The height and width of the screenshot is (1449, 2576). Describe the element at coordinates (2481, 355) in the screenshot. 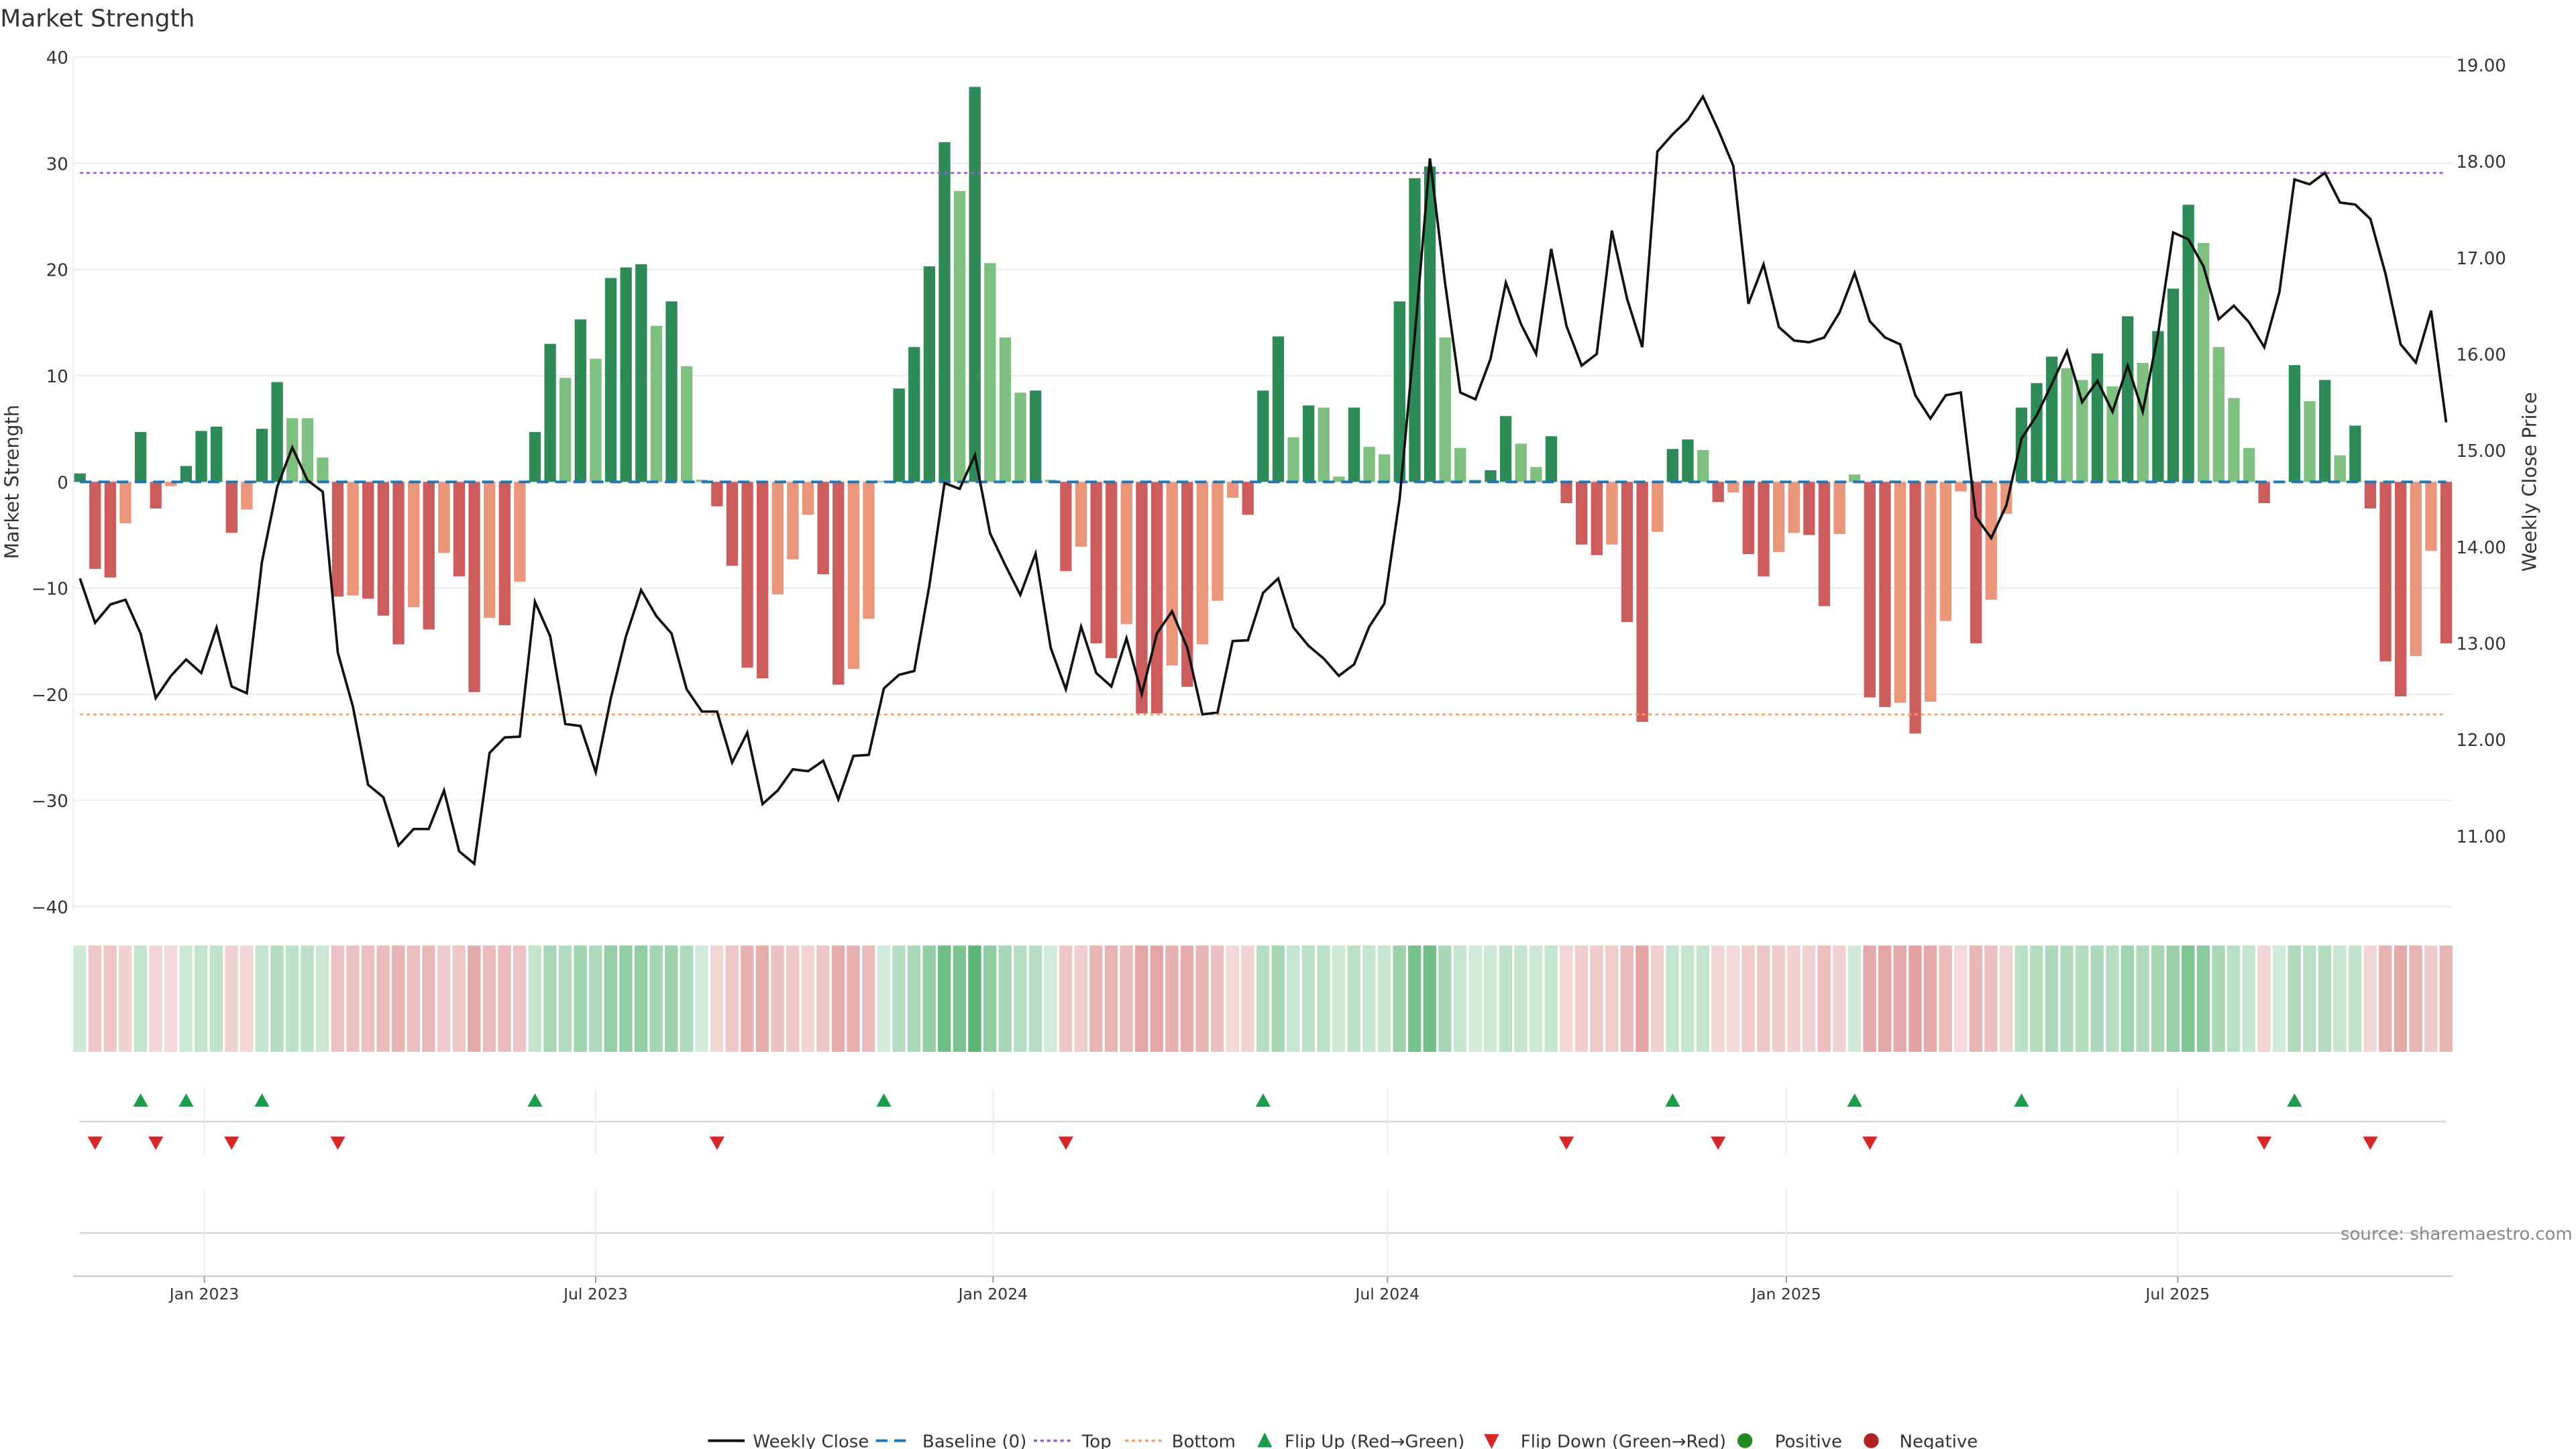

I see `y2-tick-label: 16.00` at that location.